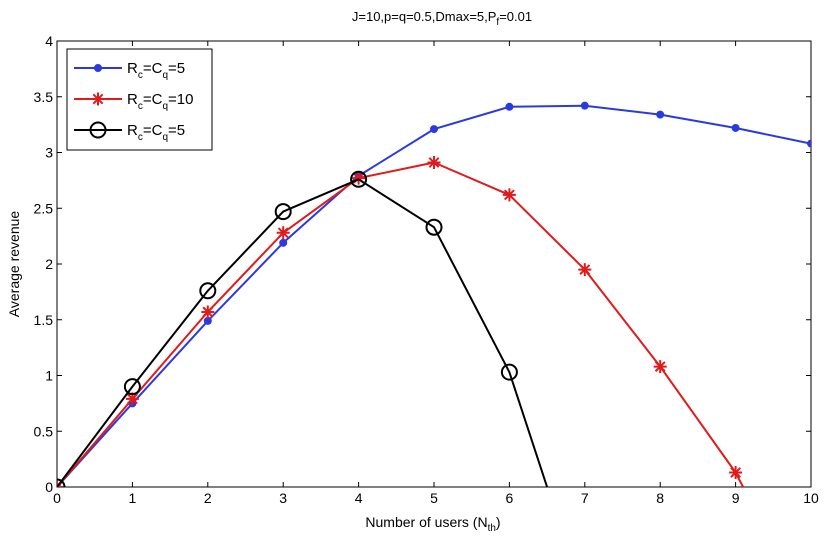  What do you see at coordinates (49, 41) in the screenshot?
I see `y-tick-label: 4` at bounding box center [49, 41].